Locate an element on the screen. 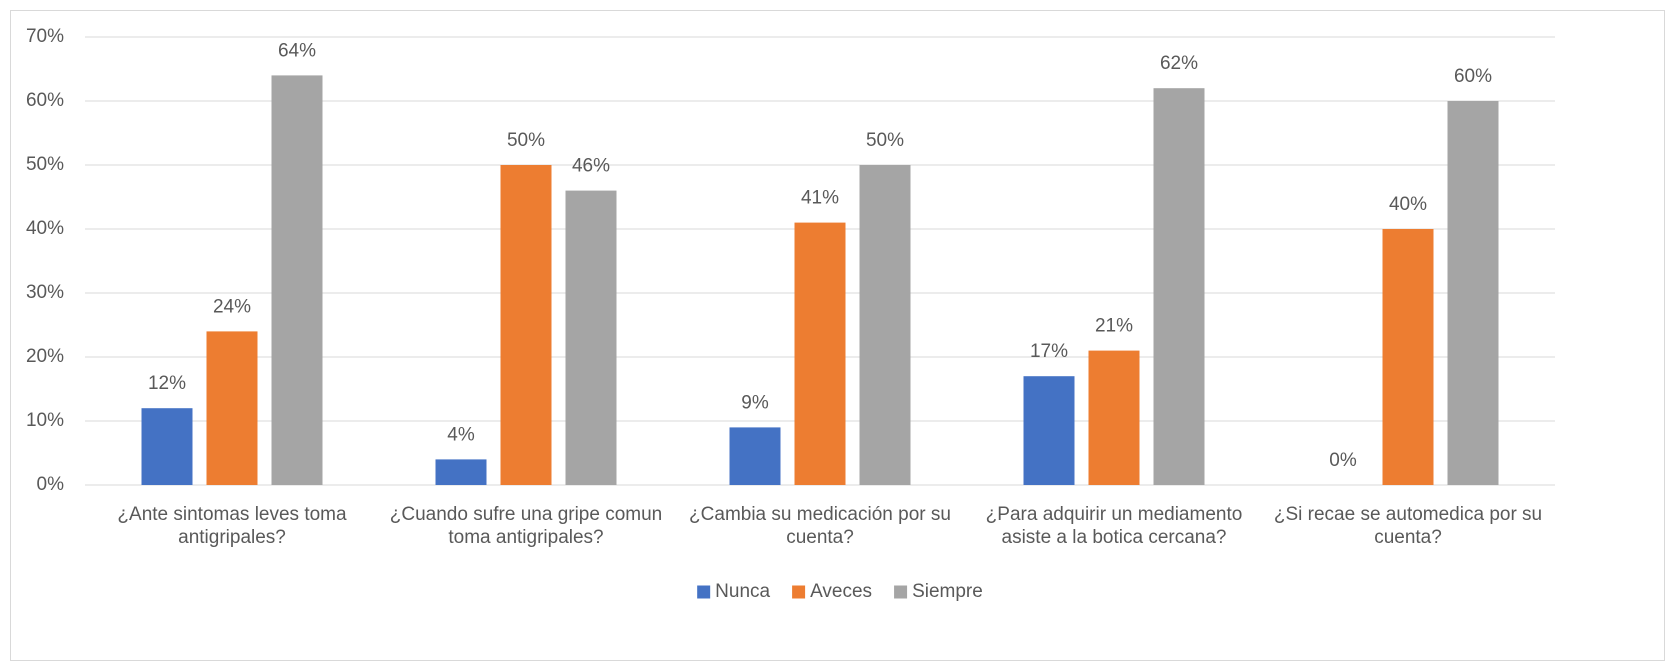  data-label: 21% is located at coordinates (1114, 326).